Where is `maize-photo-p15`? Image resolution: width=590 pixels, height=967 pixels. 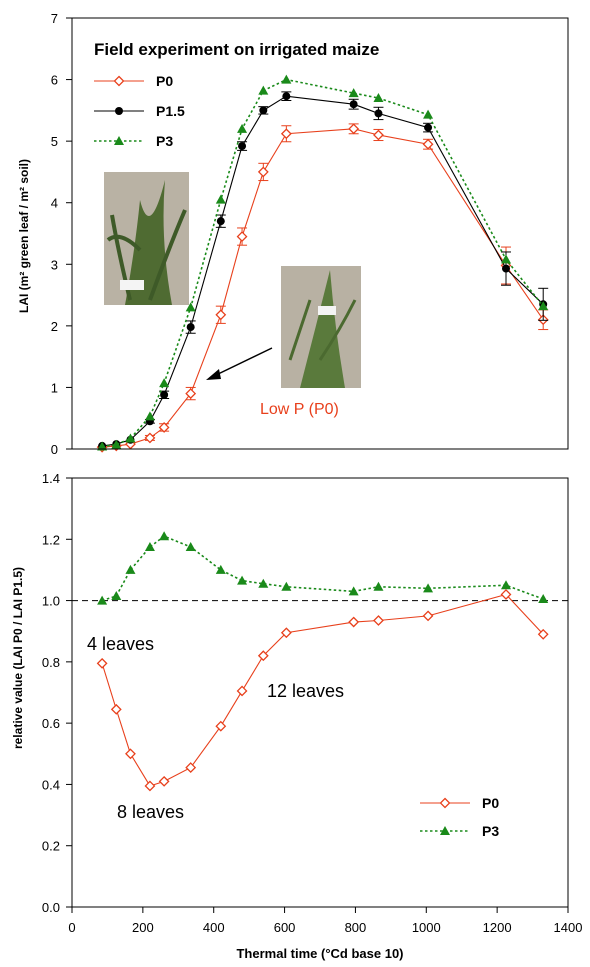 maize-photo-p15 is located at coordinates (146, 238).